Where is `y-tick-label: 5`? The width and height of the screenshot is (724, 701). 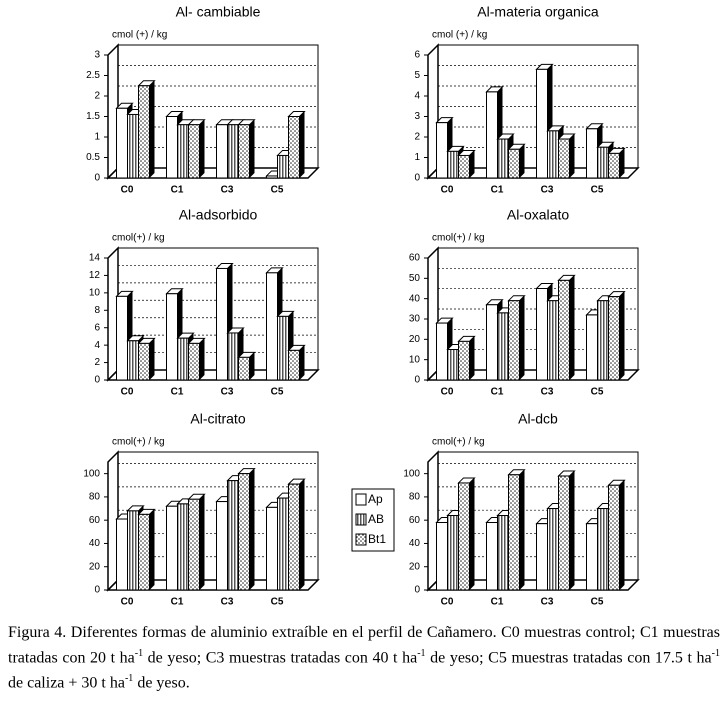
y-tick-label: 5 is located at coordinates (417, 75).